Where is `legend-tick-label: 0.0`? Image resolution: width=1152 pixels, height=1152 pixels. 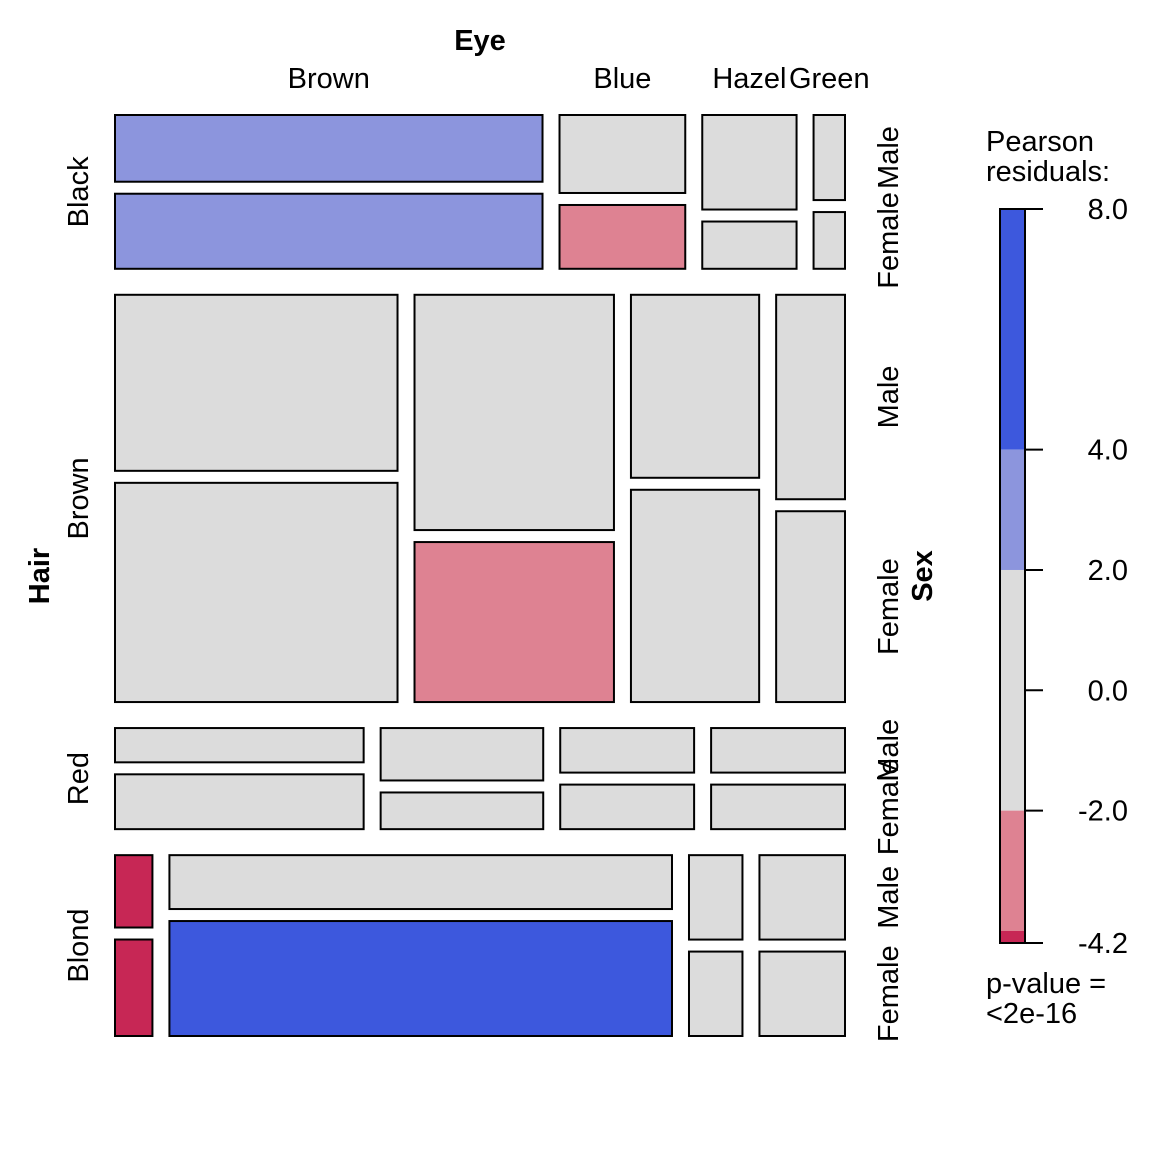 legend-tick-label: 0.0 is located at coordinates (1108, 691).